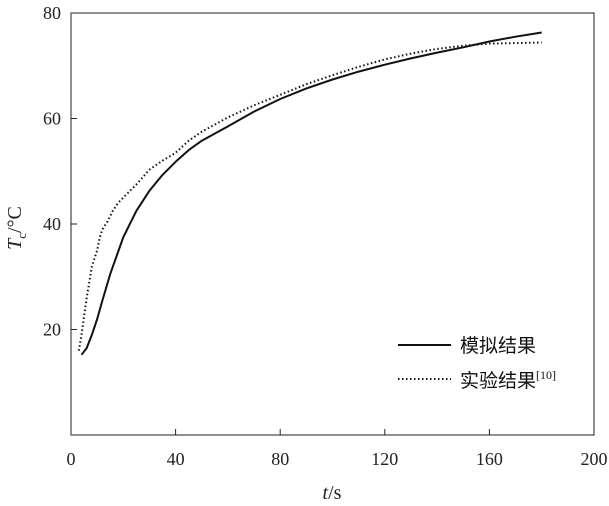  Describe the element at coordinates (384, 459) in the screenshot. I see `x-tick-label: 120` at that location.